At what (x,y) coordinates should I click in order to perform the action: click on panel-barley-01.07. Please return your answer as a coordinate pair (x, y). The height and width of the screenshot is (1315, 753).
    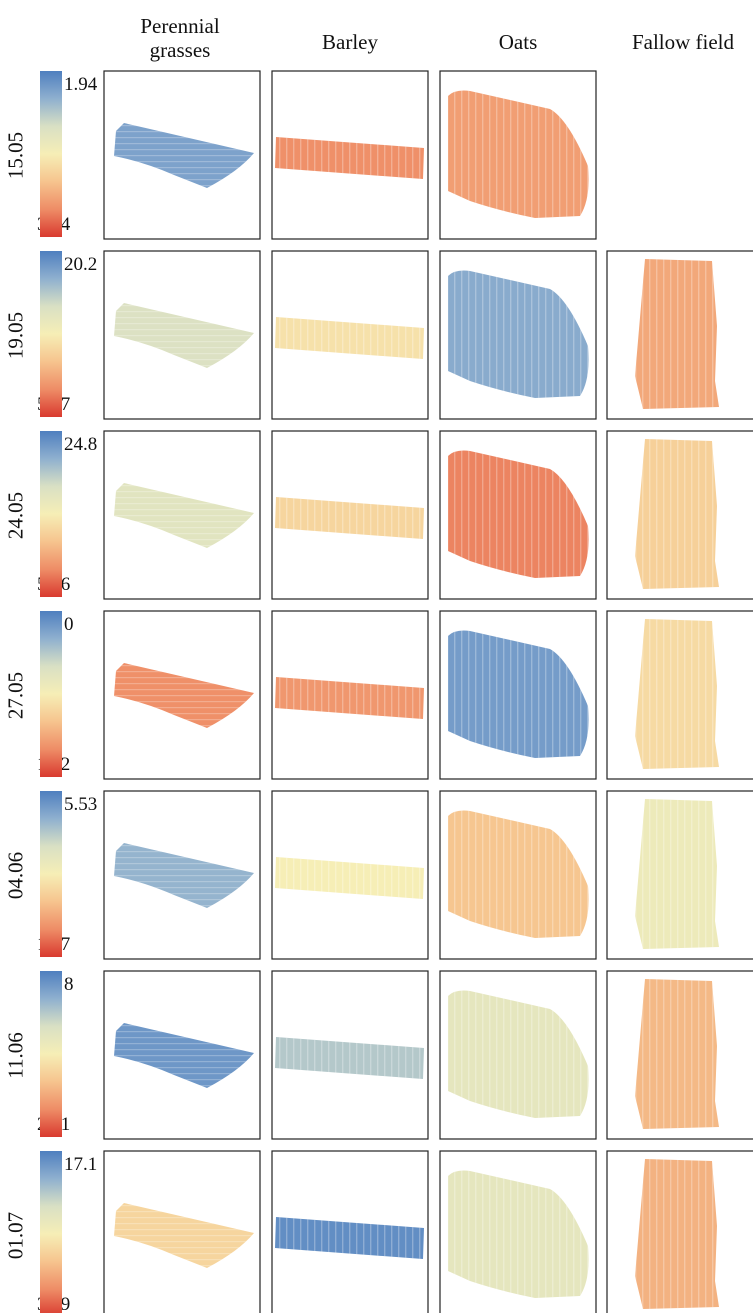
    Looking at the image, I should click on (350, 1231).